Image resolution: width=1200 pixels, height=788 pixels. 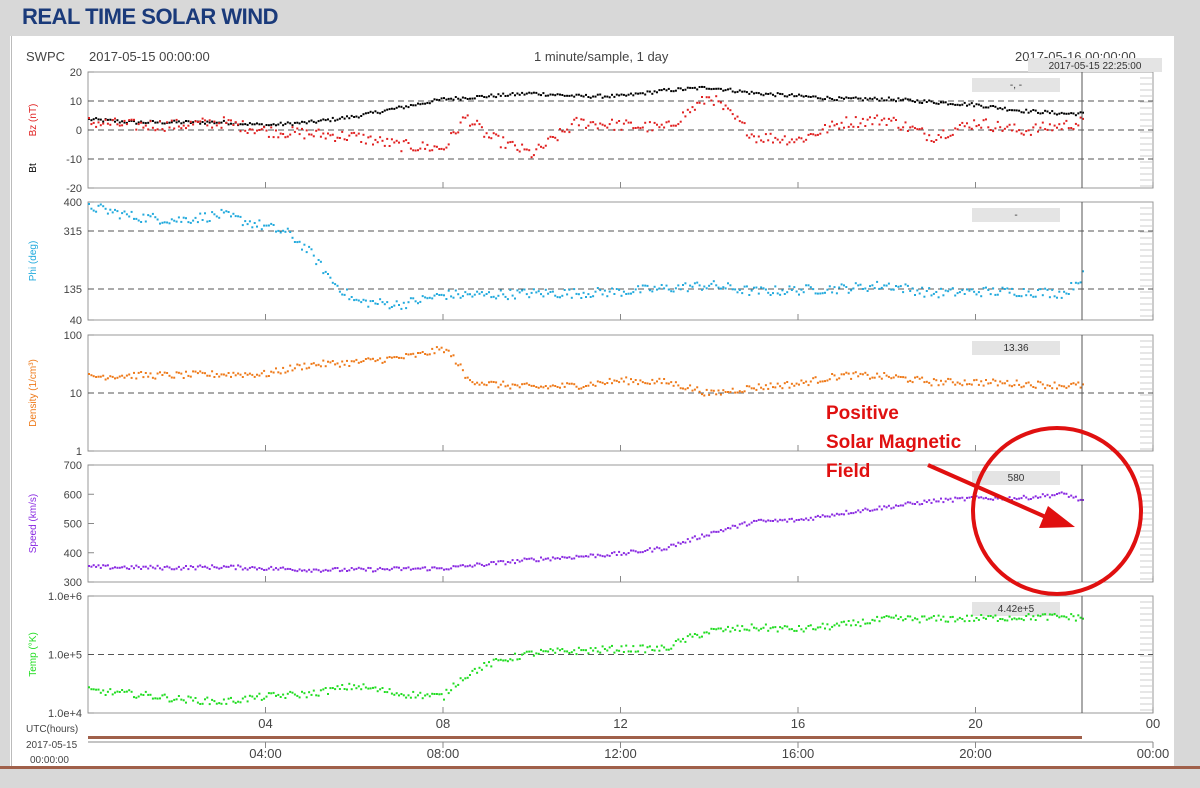 I want to click on current-value: 13.36, so click(x=1015, y=348).